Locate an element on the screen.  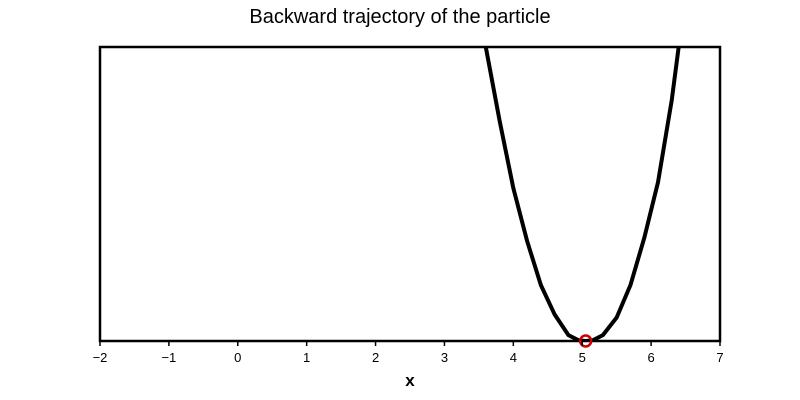
x-tick-label: 1 is located at coordinates (306, 357).